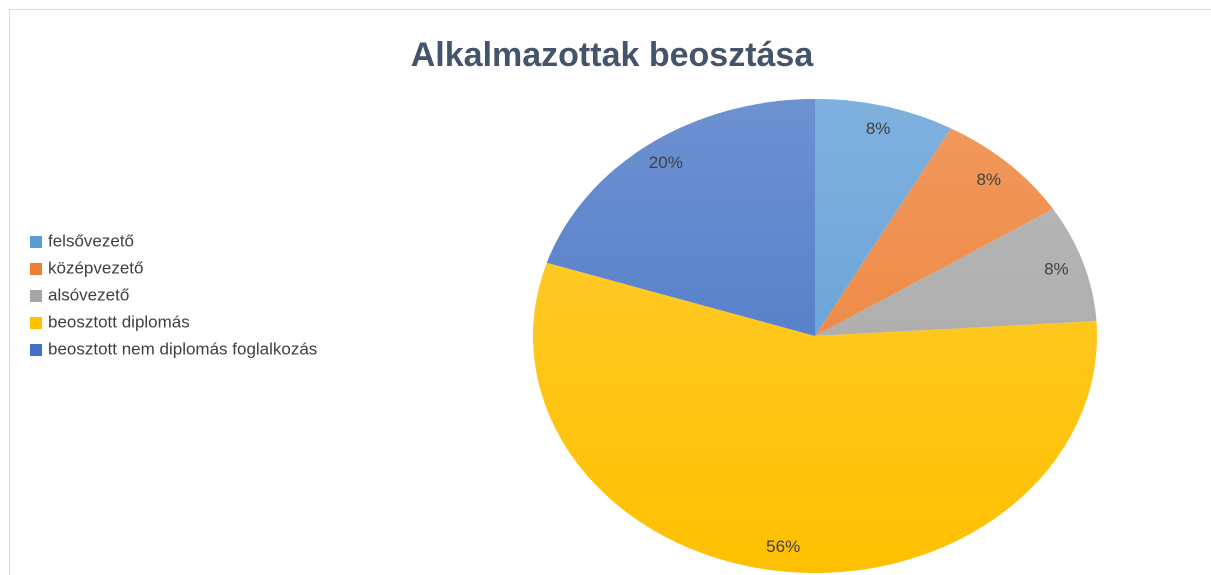 The image size is (1211, 575). Describe the element at coordinates (783, 546) in the screenshot. I see `data-label: 56%` at that location.